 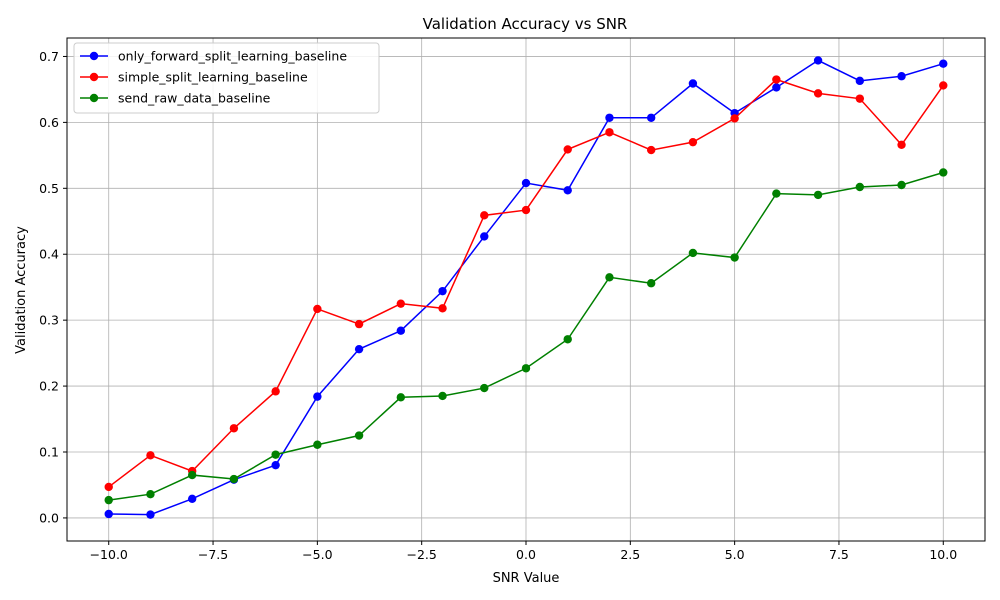 What do you see at coordinates (525, 24) in the screenshot?
I see `chart-title: Validation Accuracy vs SNR` at bounding box center [525, 24].